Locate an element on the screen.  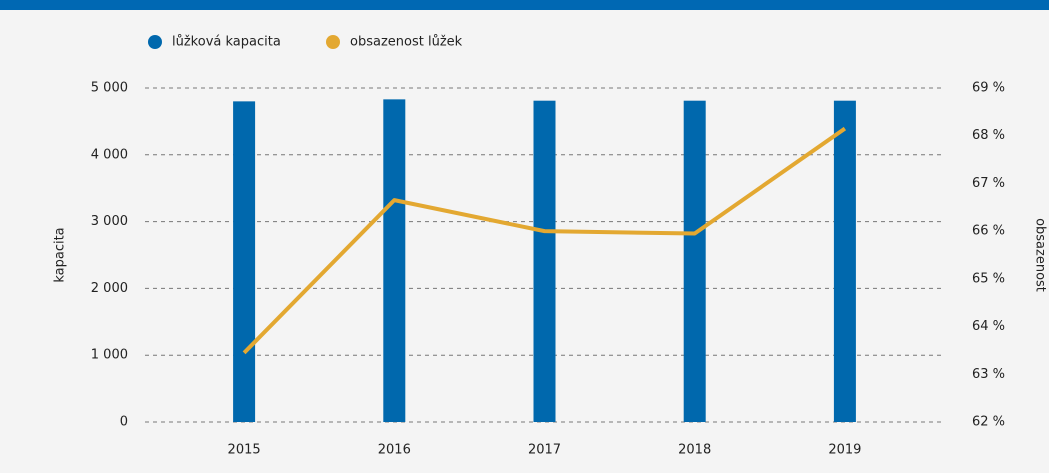
y2-tick-label: 69 % is located at coordinates (988, 88).